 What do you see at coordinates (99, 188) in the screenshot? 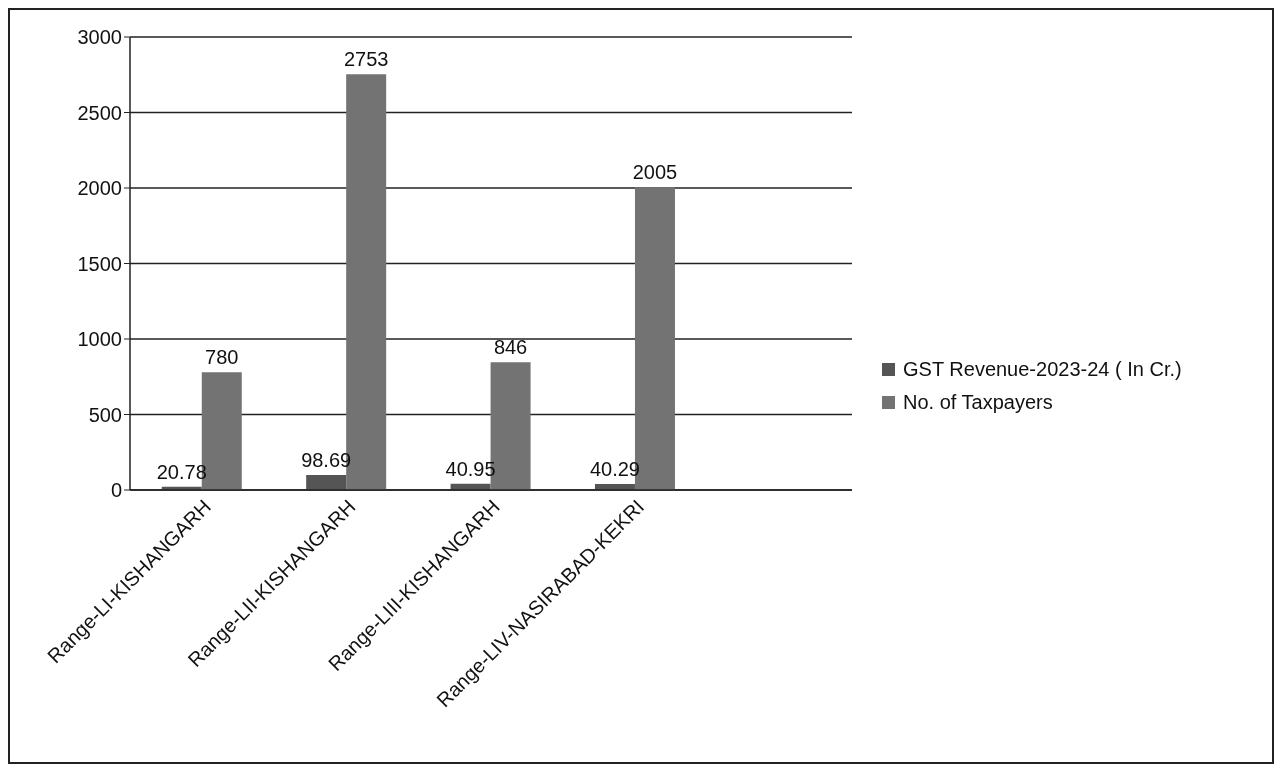
I see `y-tick-label: 2000` at bounding box center [99, 188].